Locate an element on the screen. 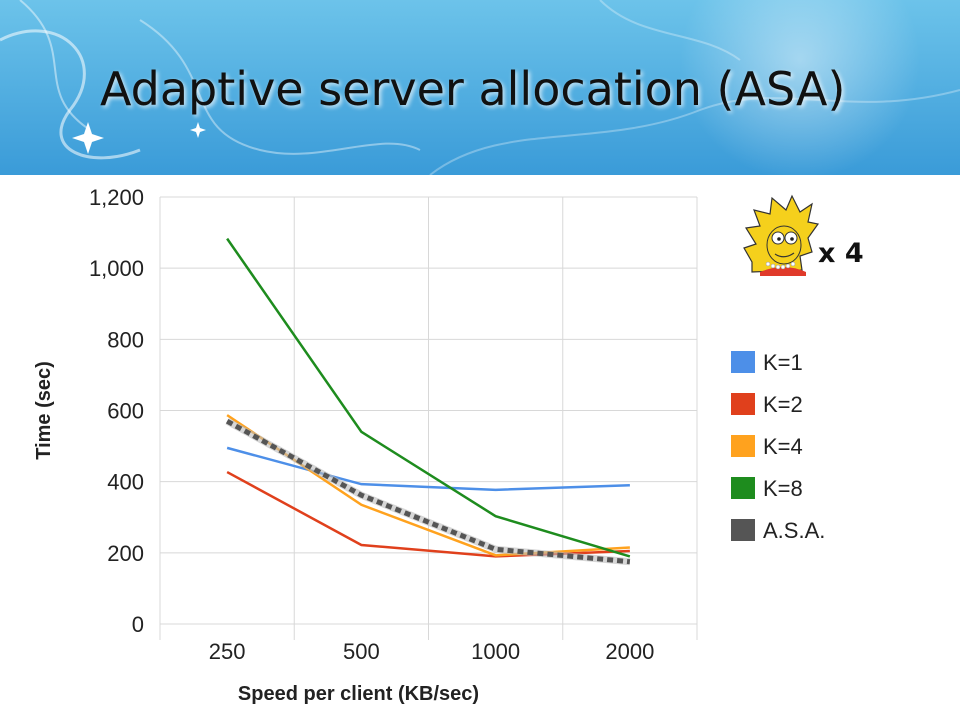  x-tick-label: 500 is located at coordinates (361, 651).